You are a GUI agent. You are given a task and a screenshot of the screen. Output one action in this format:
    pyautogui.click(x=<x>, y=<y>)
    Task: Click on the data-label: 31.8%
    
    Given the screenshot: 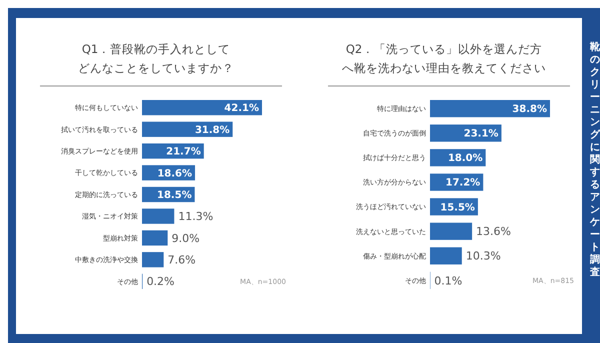 What is the action you would take?
    pyautogui.click(x=212, y=130)
    